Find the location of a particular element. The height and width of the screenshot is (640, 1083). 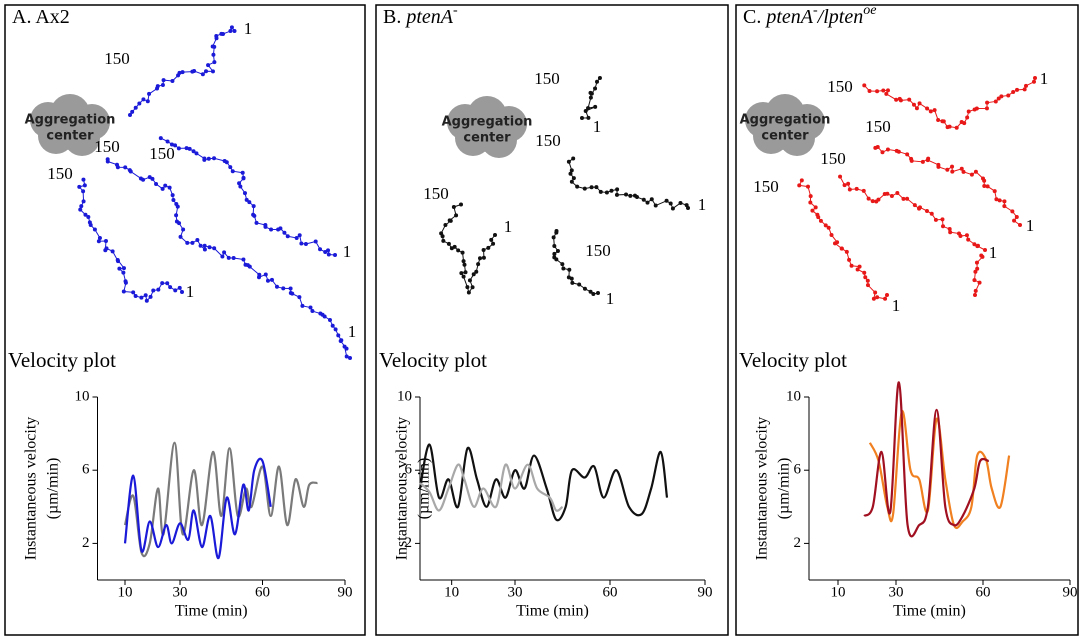

y-axis-label: (µm/min) is located at coordinates (53, 489).